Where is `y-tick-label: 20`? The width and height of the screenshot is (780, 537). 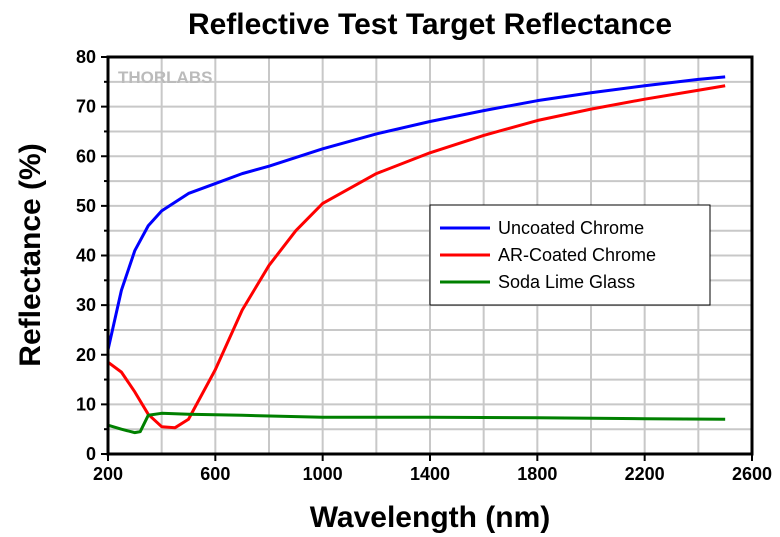 y-tick-label: 20 is located at coordinates (86, 355).